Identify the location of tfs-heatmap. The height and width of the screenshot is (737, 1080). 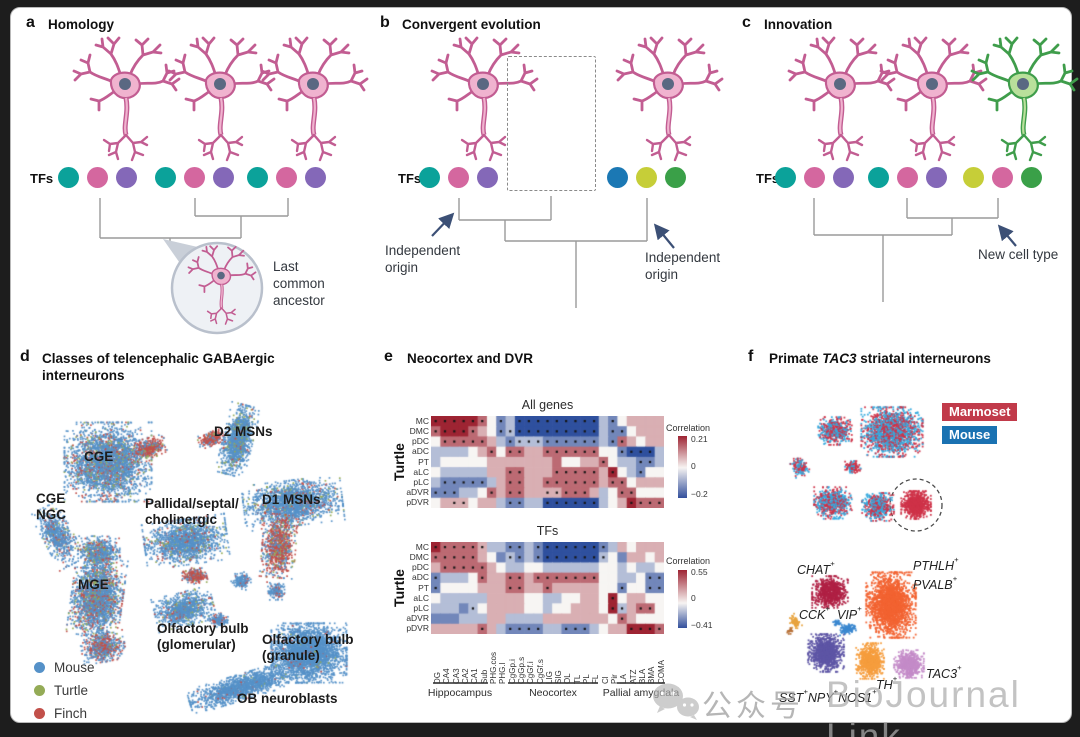
(547, 588).